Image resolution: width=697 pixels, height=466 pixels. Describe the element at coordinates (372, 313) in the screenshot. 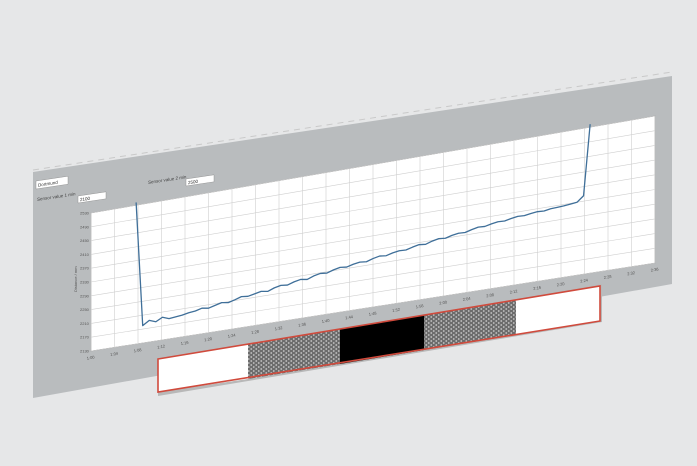

I see `x-tick-label: 1:48` at that location.